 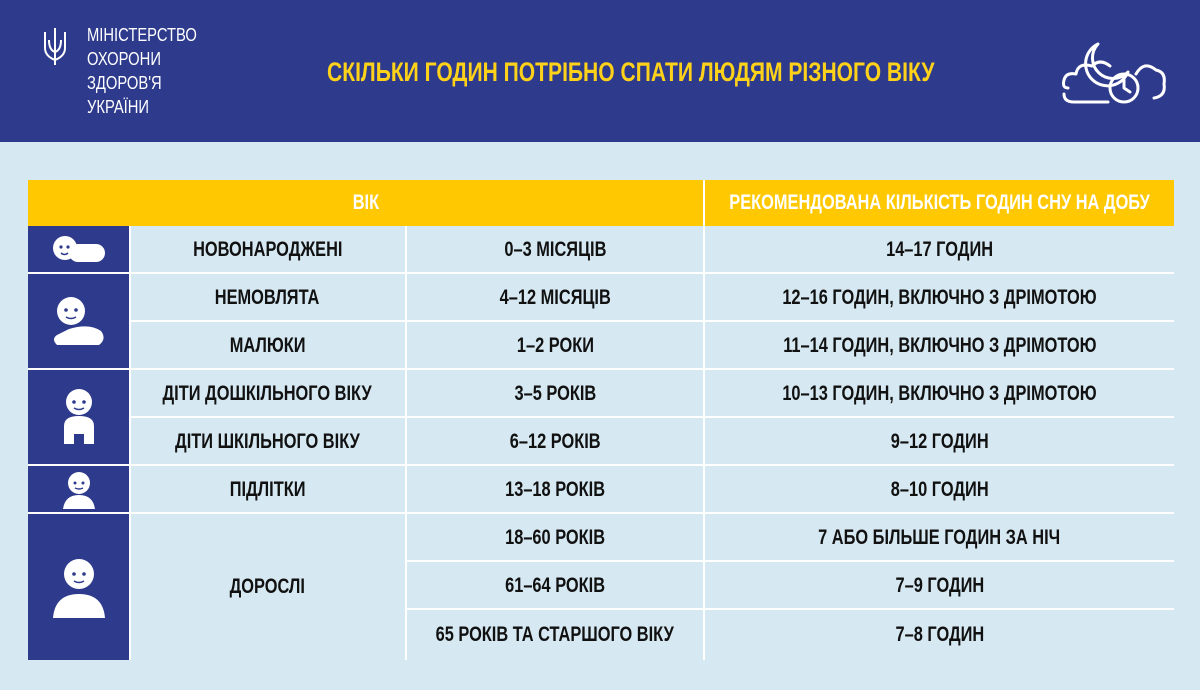 What do you see at coordinates (939, 635) in the screenshot?
I see `row-hours-9: 7–8 ГОДИН` at bounding box center [939, 635].